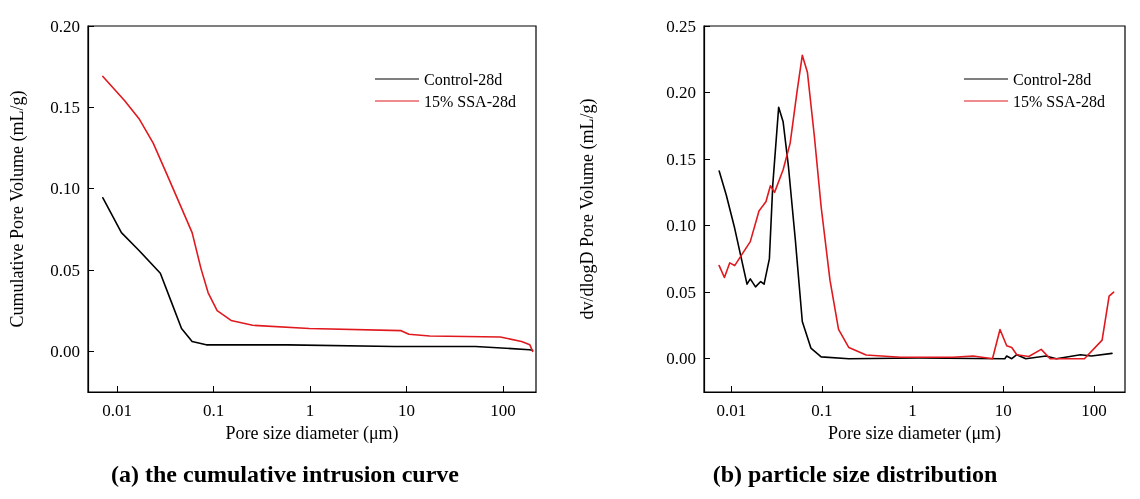  I want to click on text: (a) the cumulative intrusion curve, so click(285, 474).